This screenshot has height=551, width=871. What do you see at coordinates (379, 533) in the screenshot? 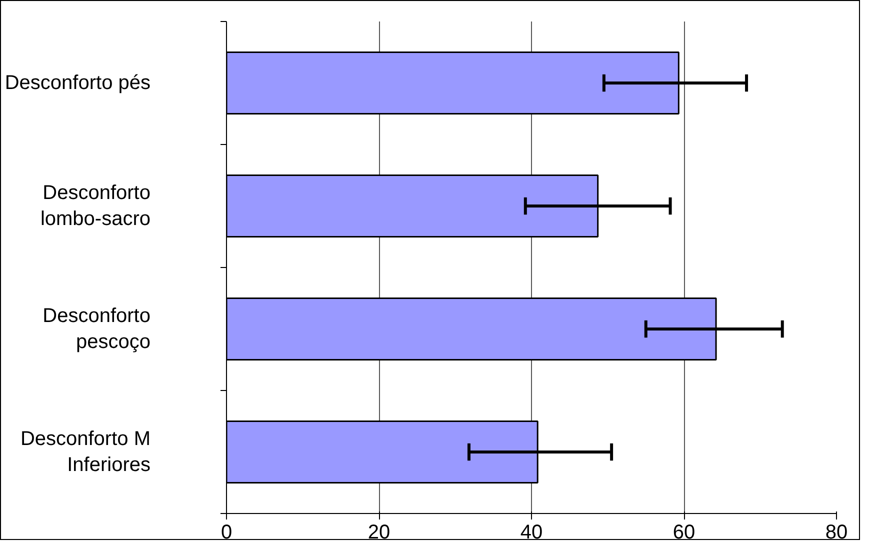
I see `x-tick-label: 20` at bounding box center [379, 533].